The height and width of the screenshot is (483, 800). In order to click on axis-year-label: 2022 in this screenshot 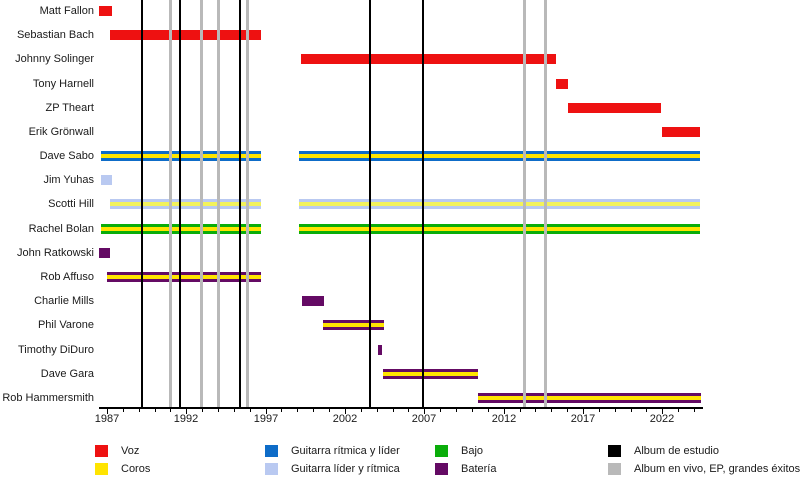, I will do `click(662, 419)`.